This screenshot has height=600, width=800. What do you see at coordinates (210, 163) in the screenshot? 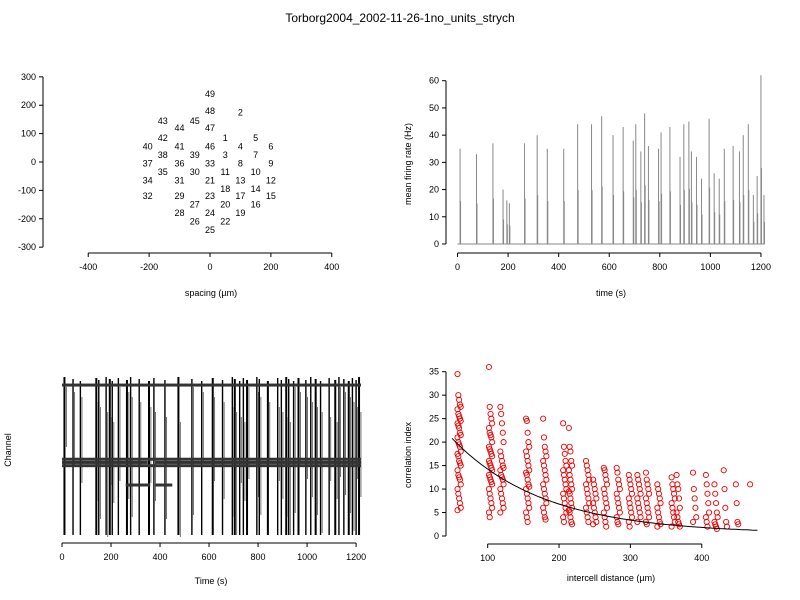
I see `electrode-label-33: 33` at bounding box center [210, 163].